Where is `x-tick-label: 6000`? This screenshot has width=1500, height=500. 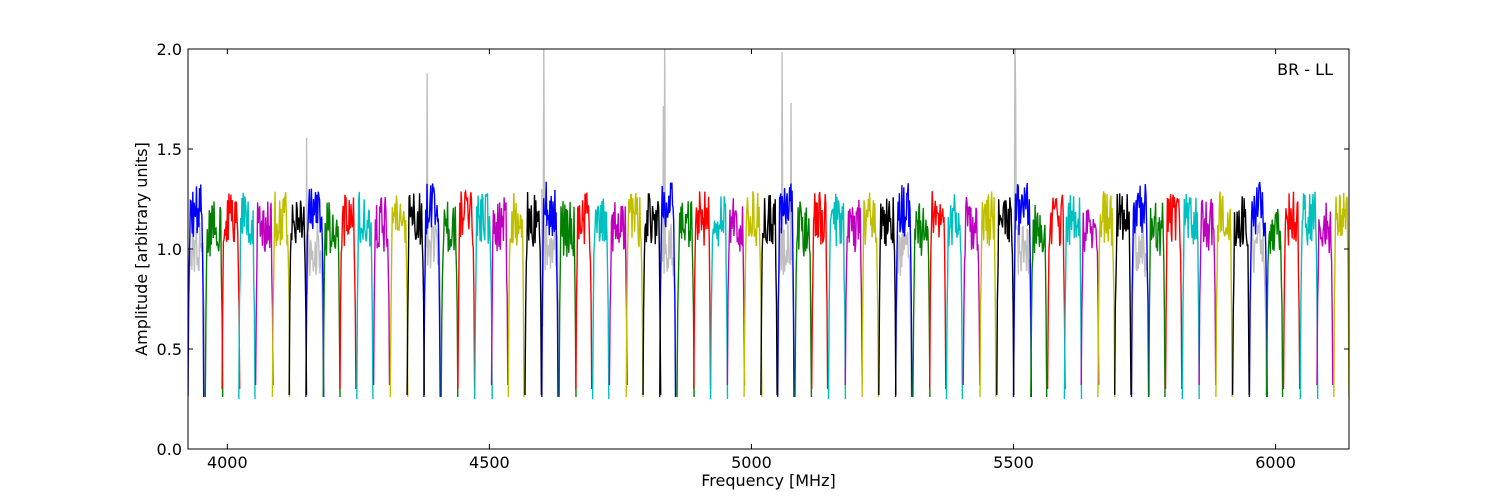 x-tick-label: 6000 is located at coordinates (1275, 462).